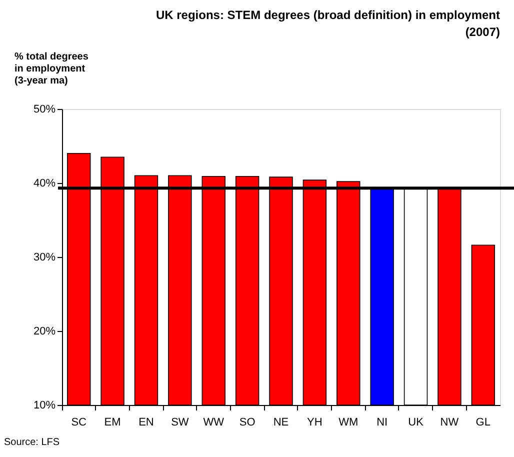 This screenshot has width=514, height=457. Describe the element at coordinates (112, 422) in the screenshot. I see `x-tick-label: EM` at that location.